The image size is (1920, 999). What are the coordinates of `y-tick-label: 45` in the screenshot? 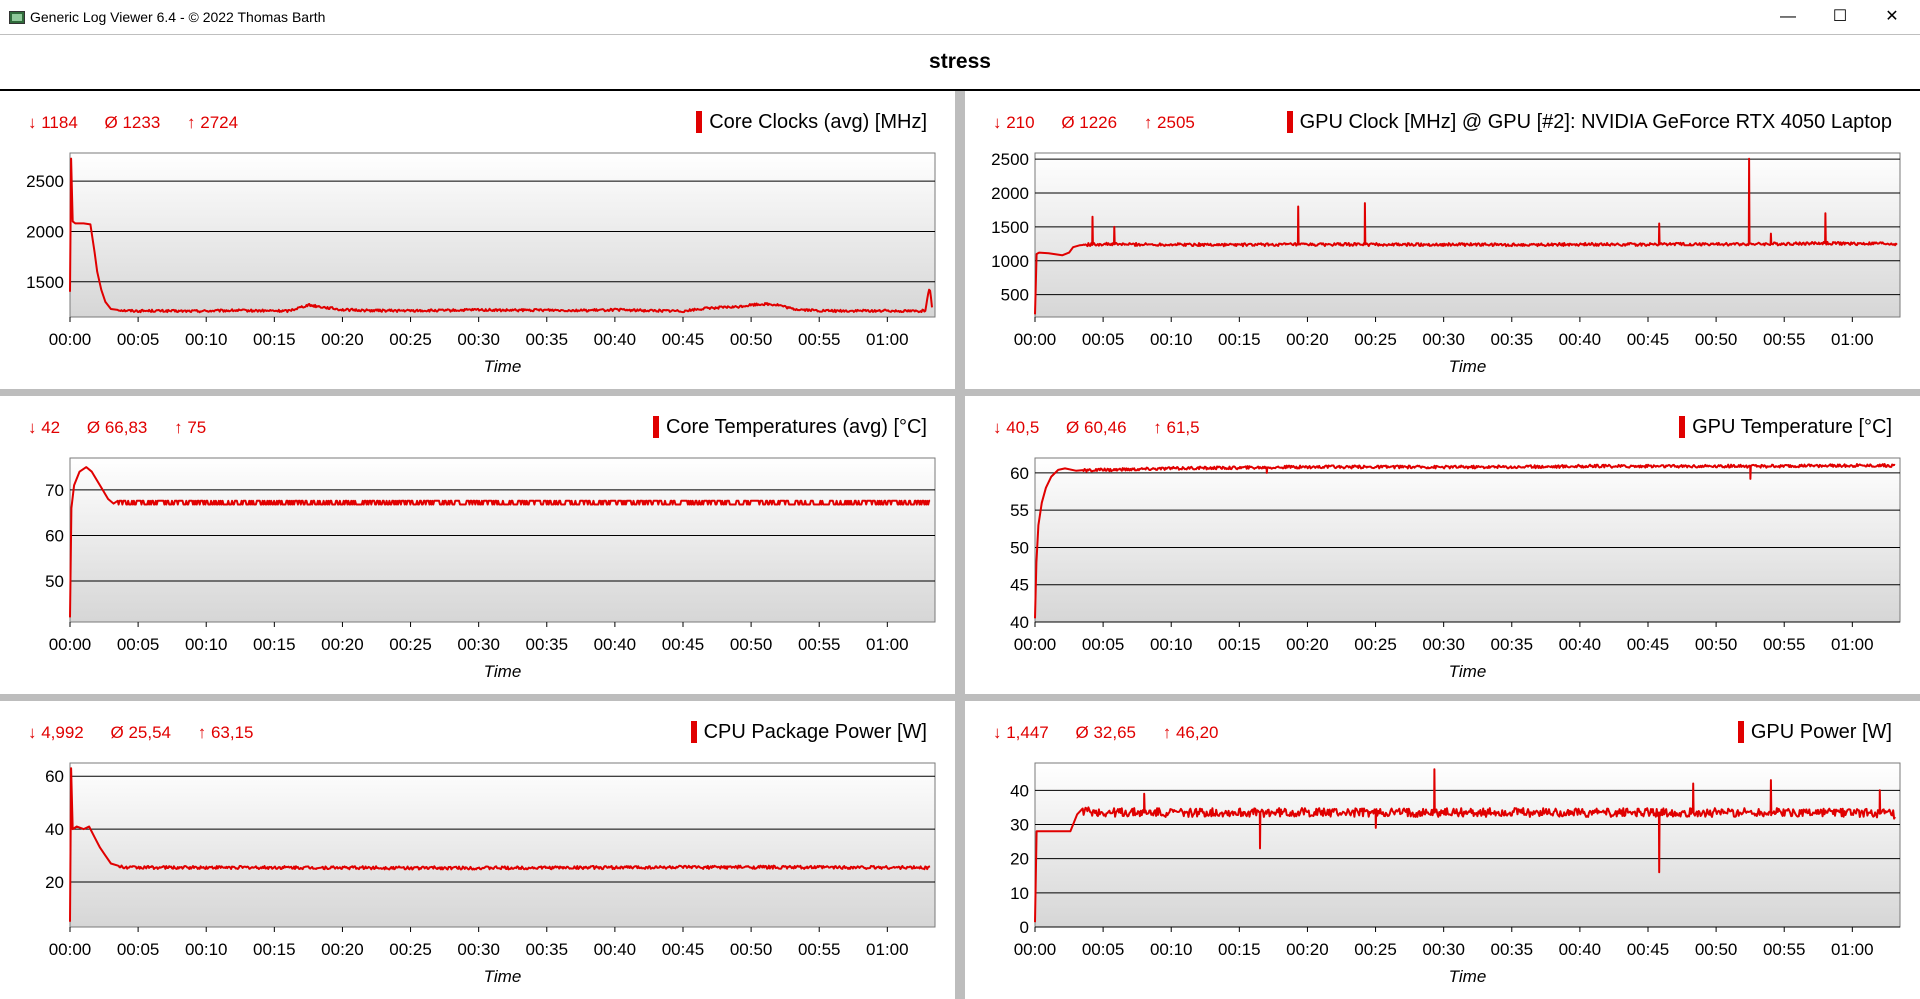 It's located at (1019, 585).